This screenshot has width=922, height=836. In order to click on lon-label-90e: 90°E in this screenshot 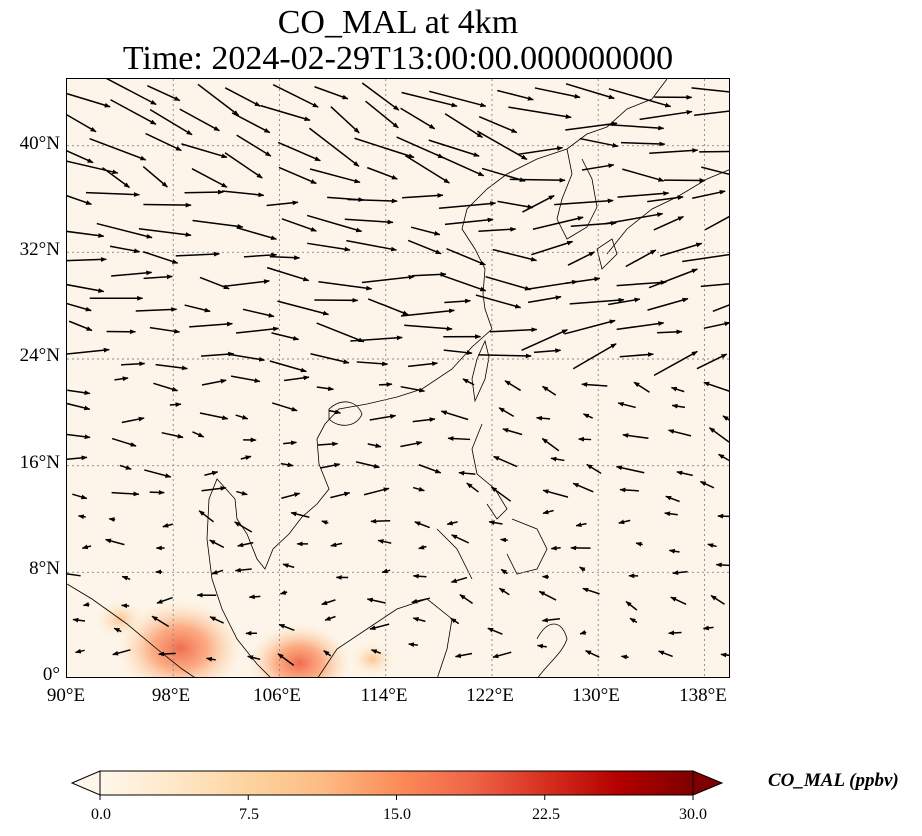, I will do `click(66, 695)`.